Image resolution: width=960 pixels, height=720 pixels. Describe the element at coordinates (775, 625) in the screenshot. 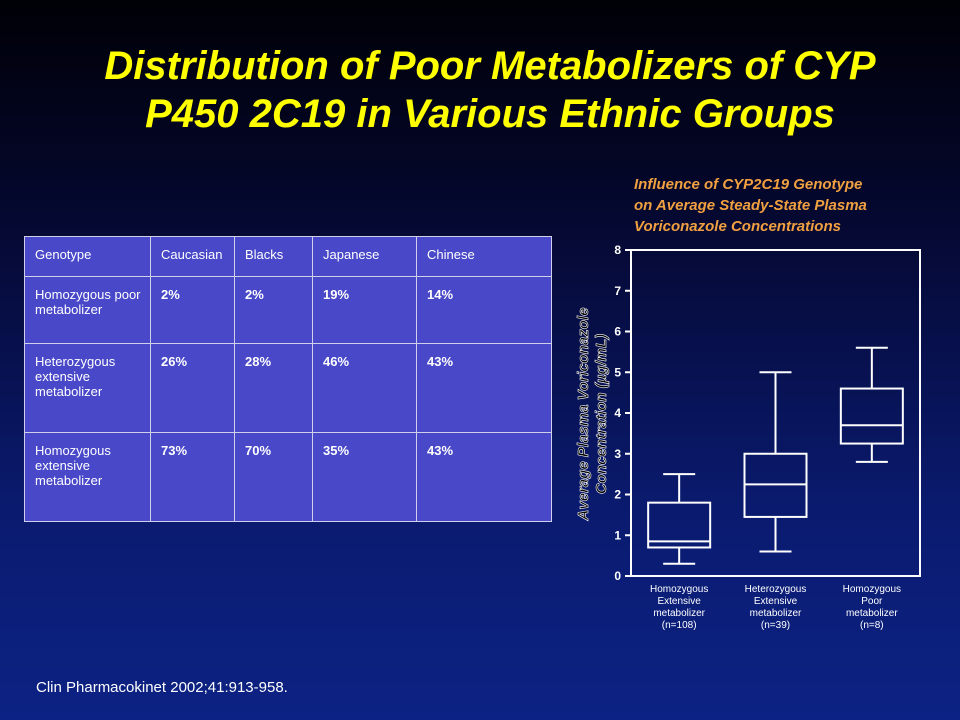

I see `x-category-label: (n=39)` at that location.